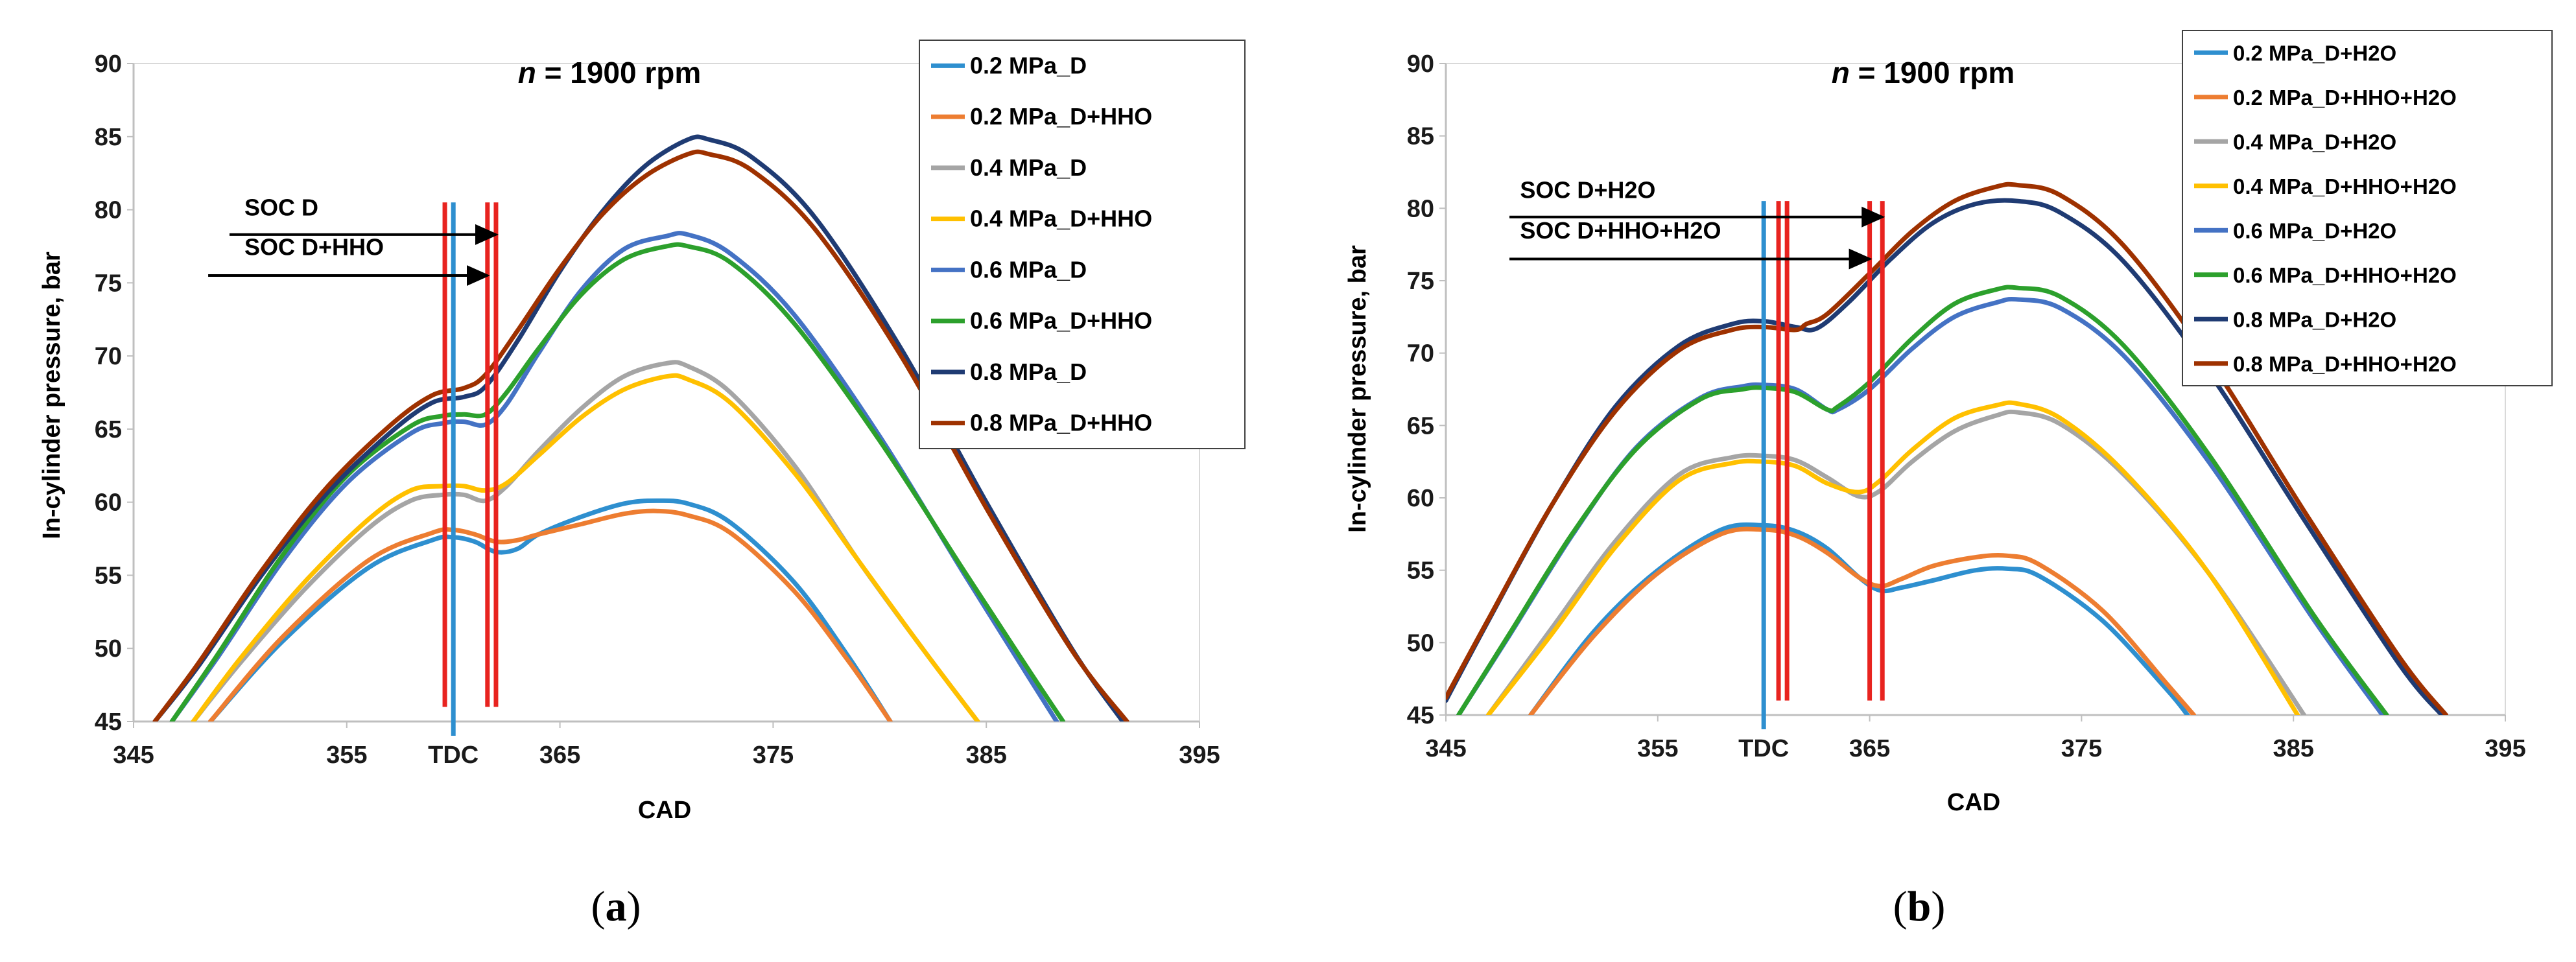 The image size is (2576, 962). Describe the element at coordinates (2345, 98) in the screenshot. I see `chart-b-legend-label-2: 0.2 MPa_D+HHO+H2O` at that location.